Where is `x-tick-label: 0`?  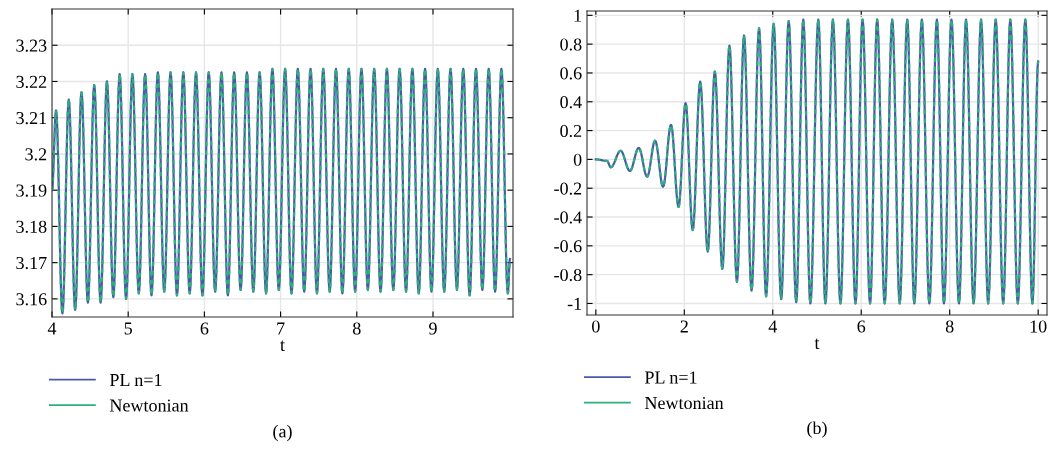 x-tick-label: 0 is located at coordinates (596, 326).